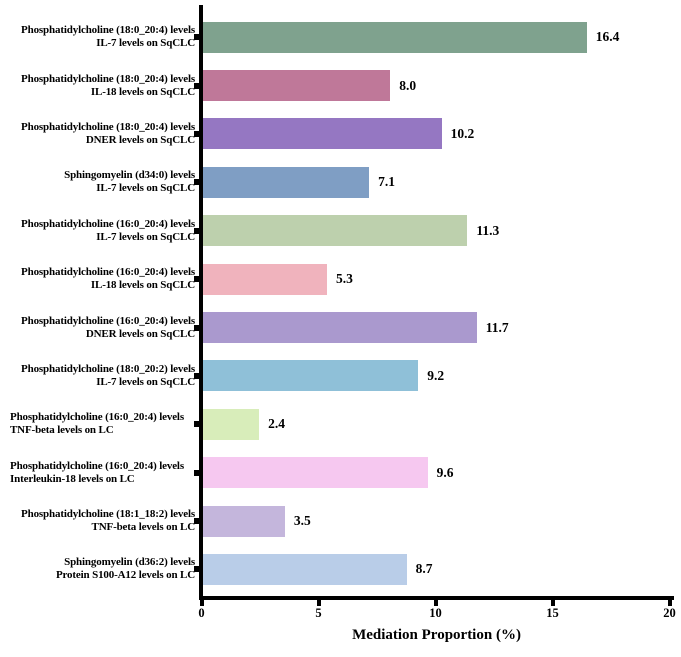 The height and width of the screenshot is (657, 681). I want to click on bar-area: 8.0, so click(438, 86).